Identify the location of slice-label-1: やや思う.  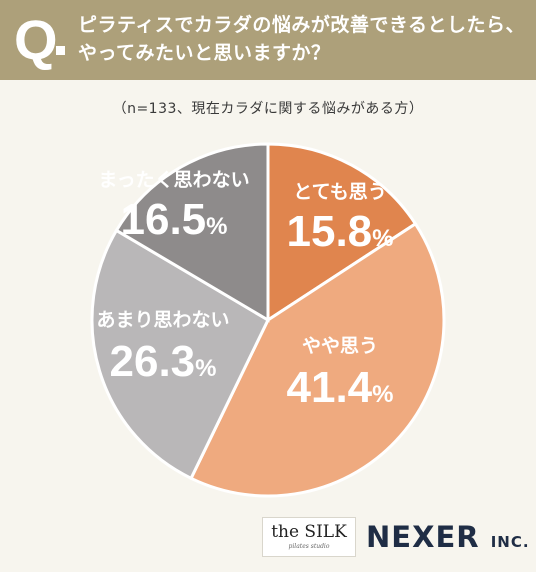
(340, 346).